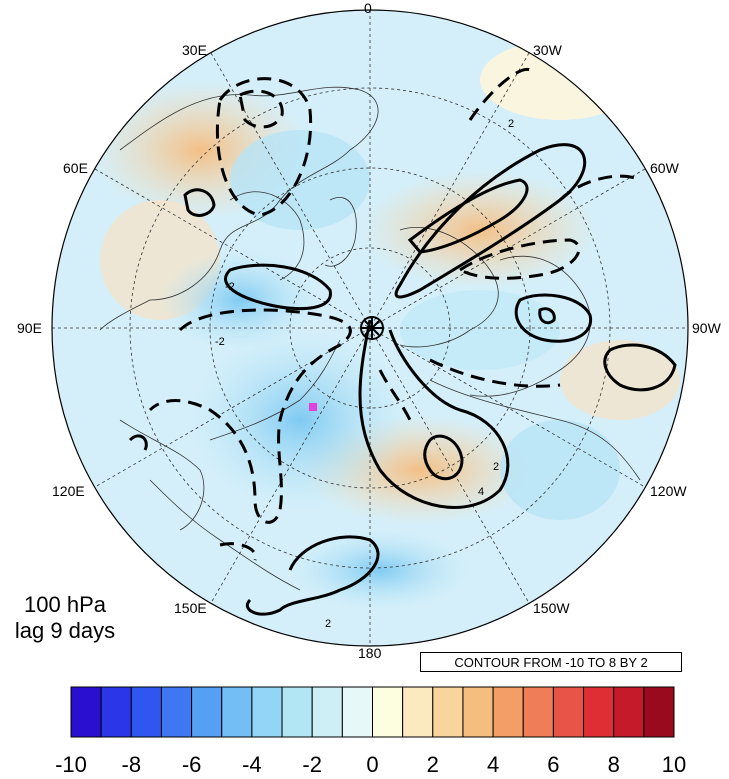 The width and height of the screenshot is (729, 779). I want to click on colorbar-tick-label: 0, so click(372, 764).